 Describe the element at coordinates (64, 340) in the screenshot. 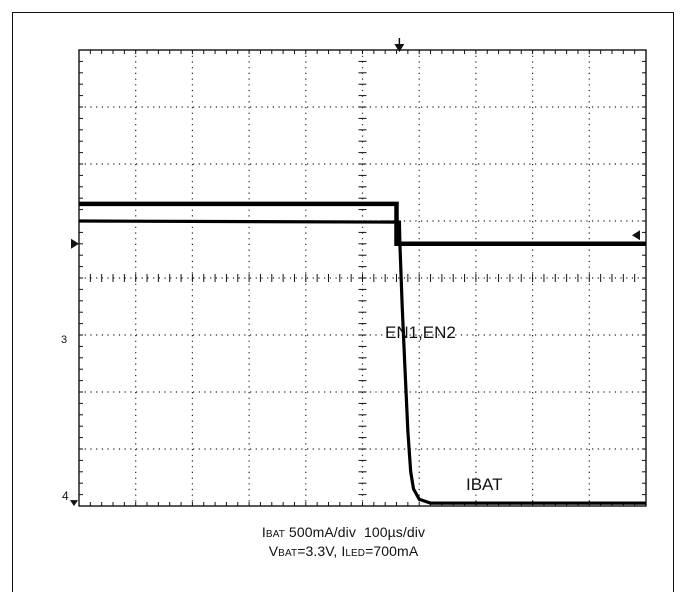

I see `channel-marker-3: 3` at that location.